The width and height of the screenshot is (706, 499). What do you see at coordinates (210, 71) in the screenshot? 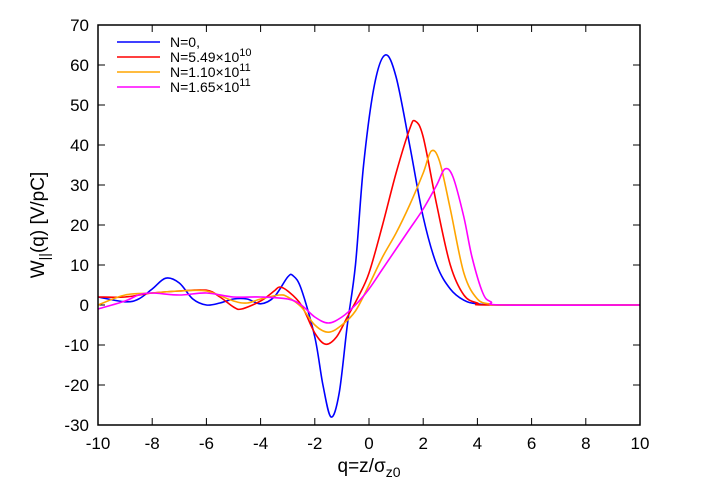
I see `legend-label: N=1.10×1011` at bounding box center [210, 71].